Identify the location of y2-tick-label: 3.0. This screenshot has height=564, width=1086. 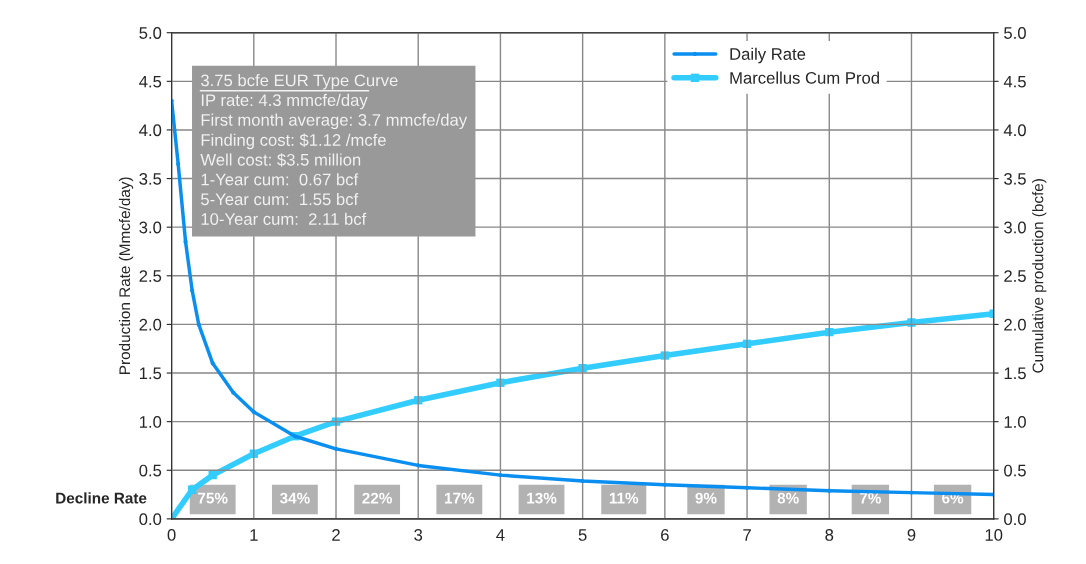
(1015, 227).